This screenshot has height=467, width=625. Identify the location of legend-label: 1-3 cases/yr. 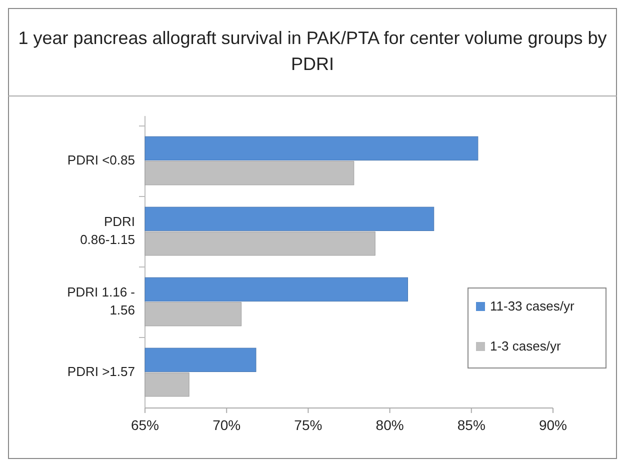
(526, 346).